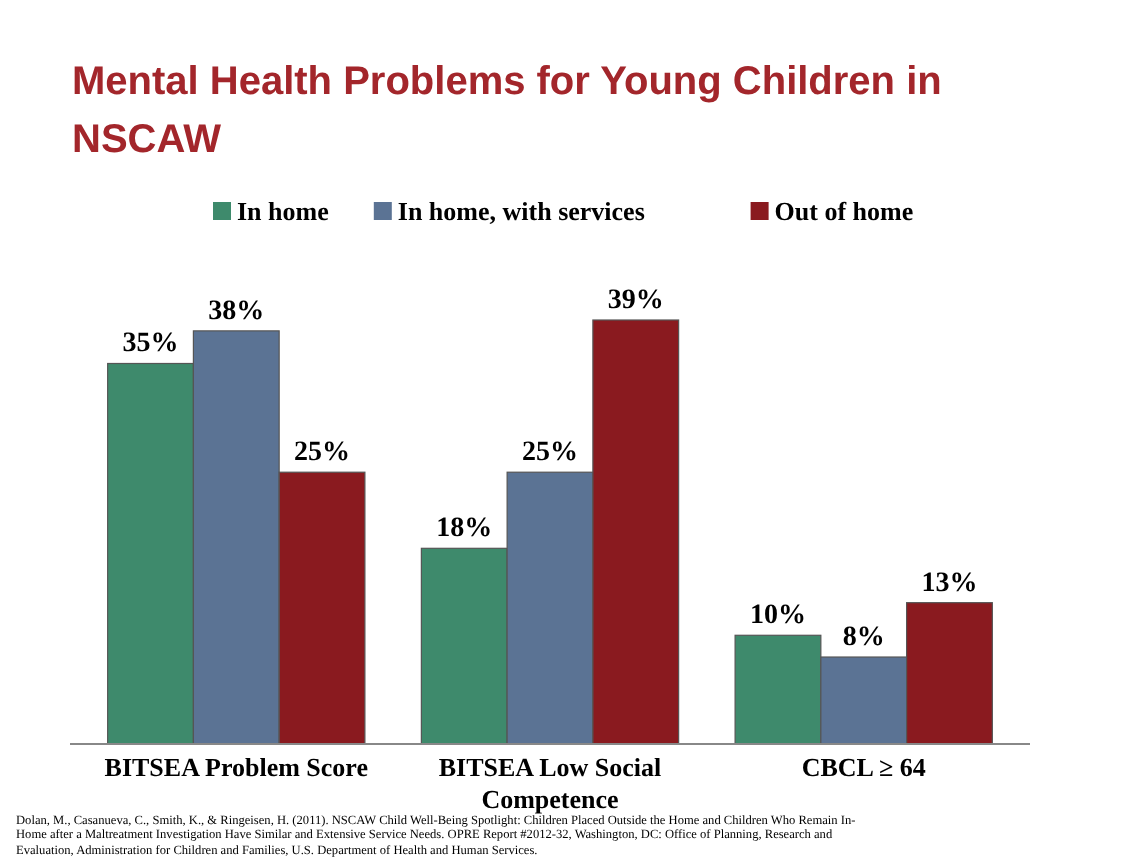 The image size is (1142, 862). I want to click on data-label: 39%, so click(635, 301).